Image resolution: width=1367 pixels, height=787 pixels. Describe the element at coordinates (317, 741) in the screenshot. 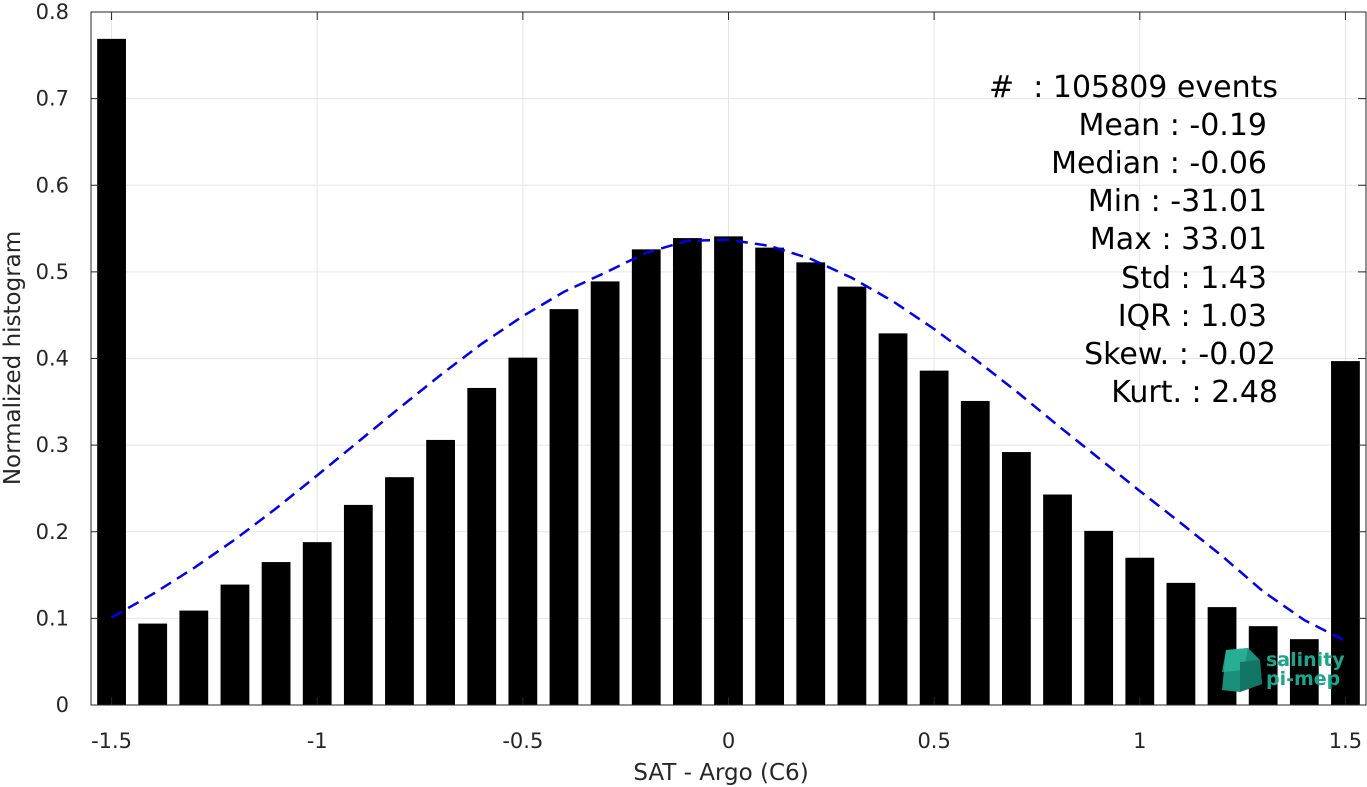

I see `x-tick-label: -1` at that location.